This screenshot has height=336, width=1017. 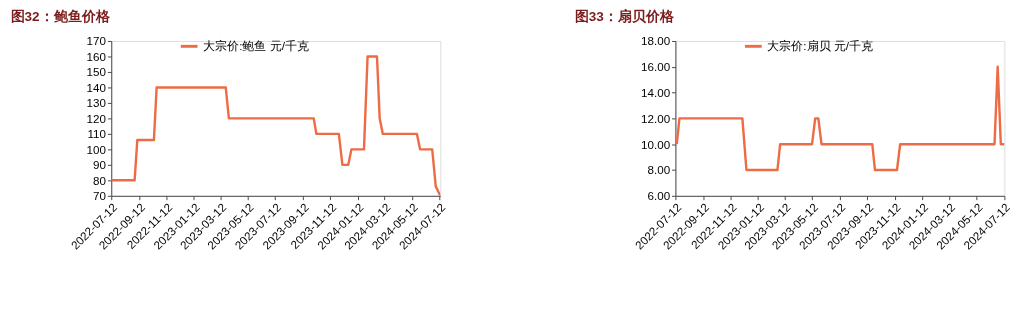 I want to click on y-tick-label: 6.00, so click(x=659, y=196).